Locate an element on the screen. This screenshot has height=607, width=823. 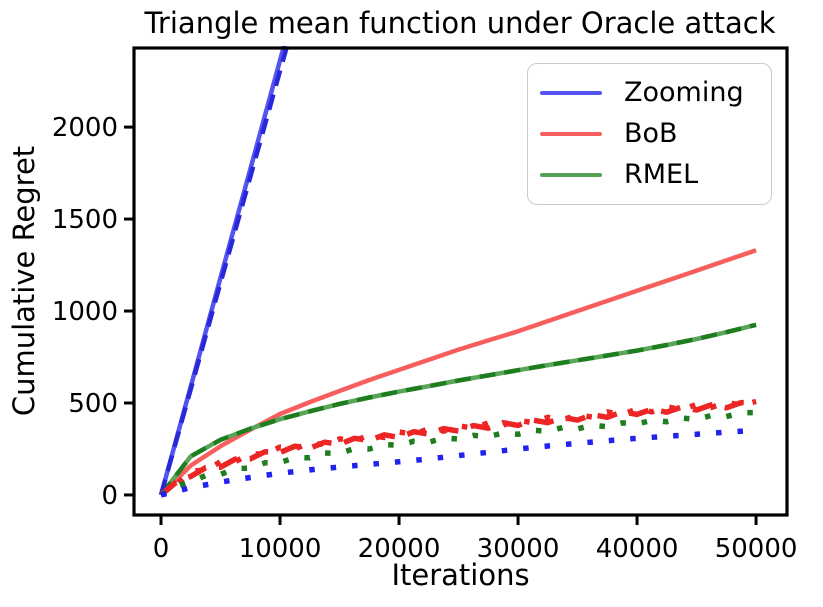
legend-label-bob: BoB is located at coordinates (651, 133).